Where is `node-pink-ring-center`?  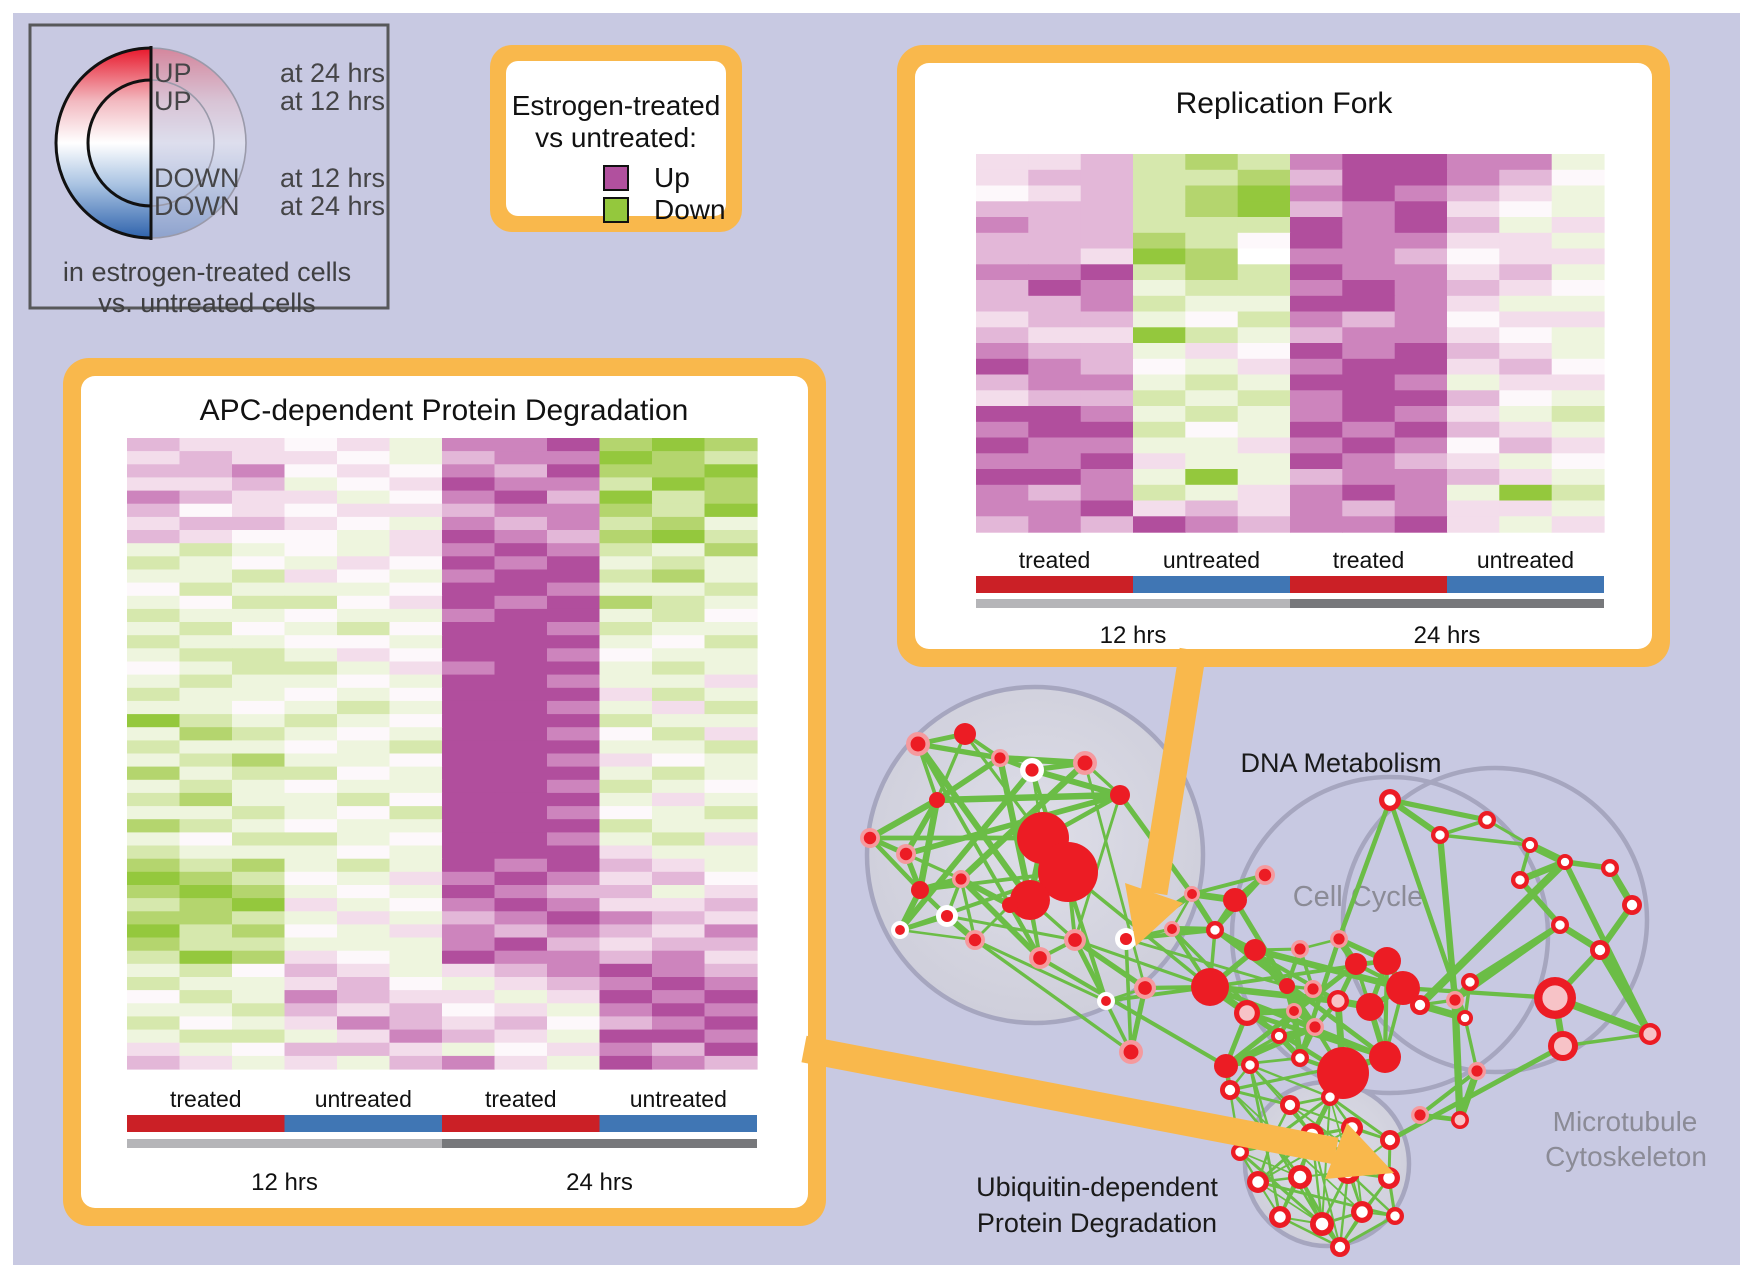
node-pink-ring-center is located at coordinates (1563, 1046).